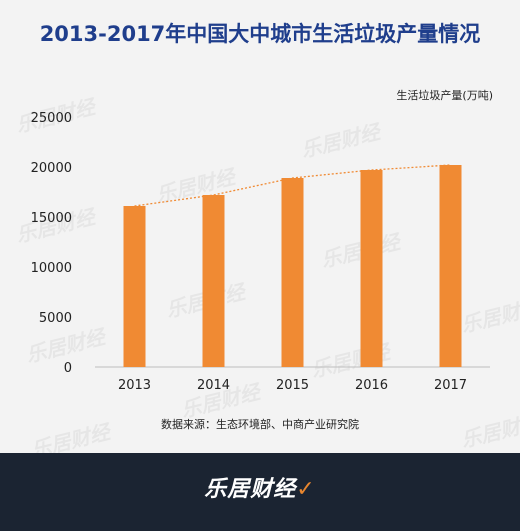  What do you see at coordinates (68, 368) in the screenshot?
I see `y-tick-label: 0` at bounding box center [68, 368].